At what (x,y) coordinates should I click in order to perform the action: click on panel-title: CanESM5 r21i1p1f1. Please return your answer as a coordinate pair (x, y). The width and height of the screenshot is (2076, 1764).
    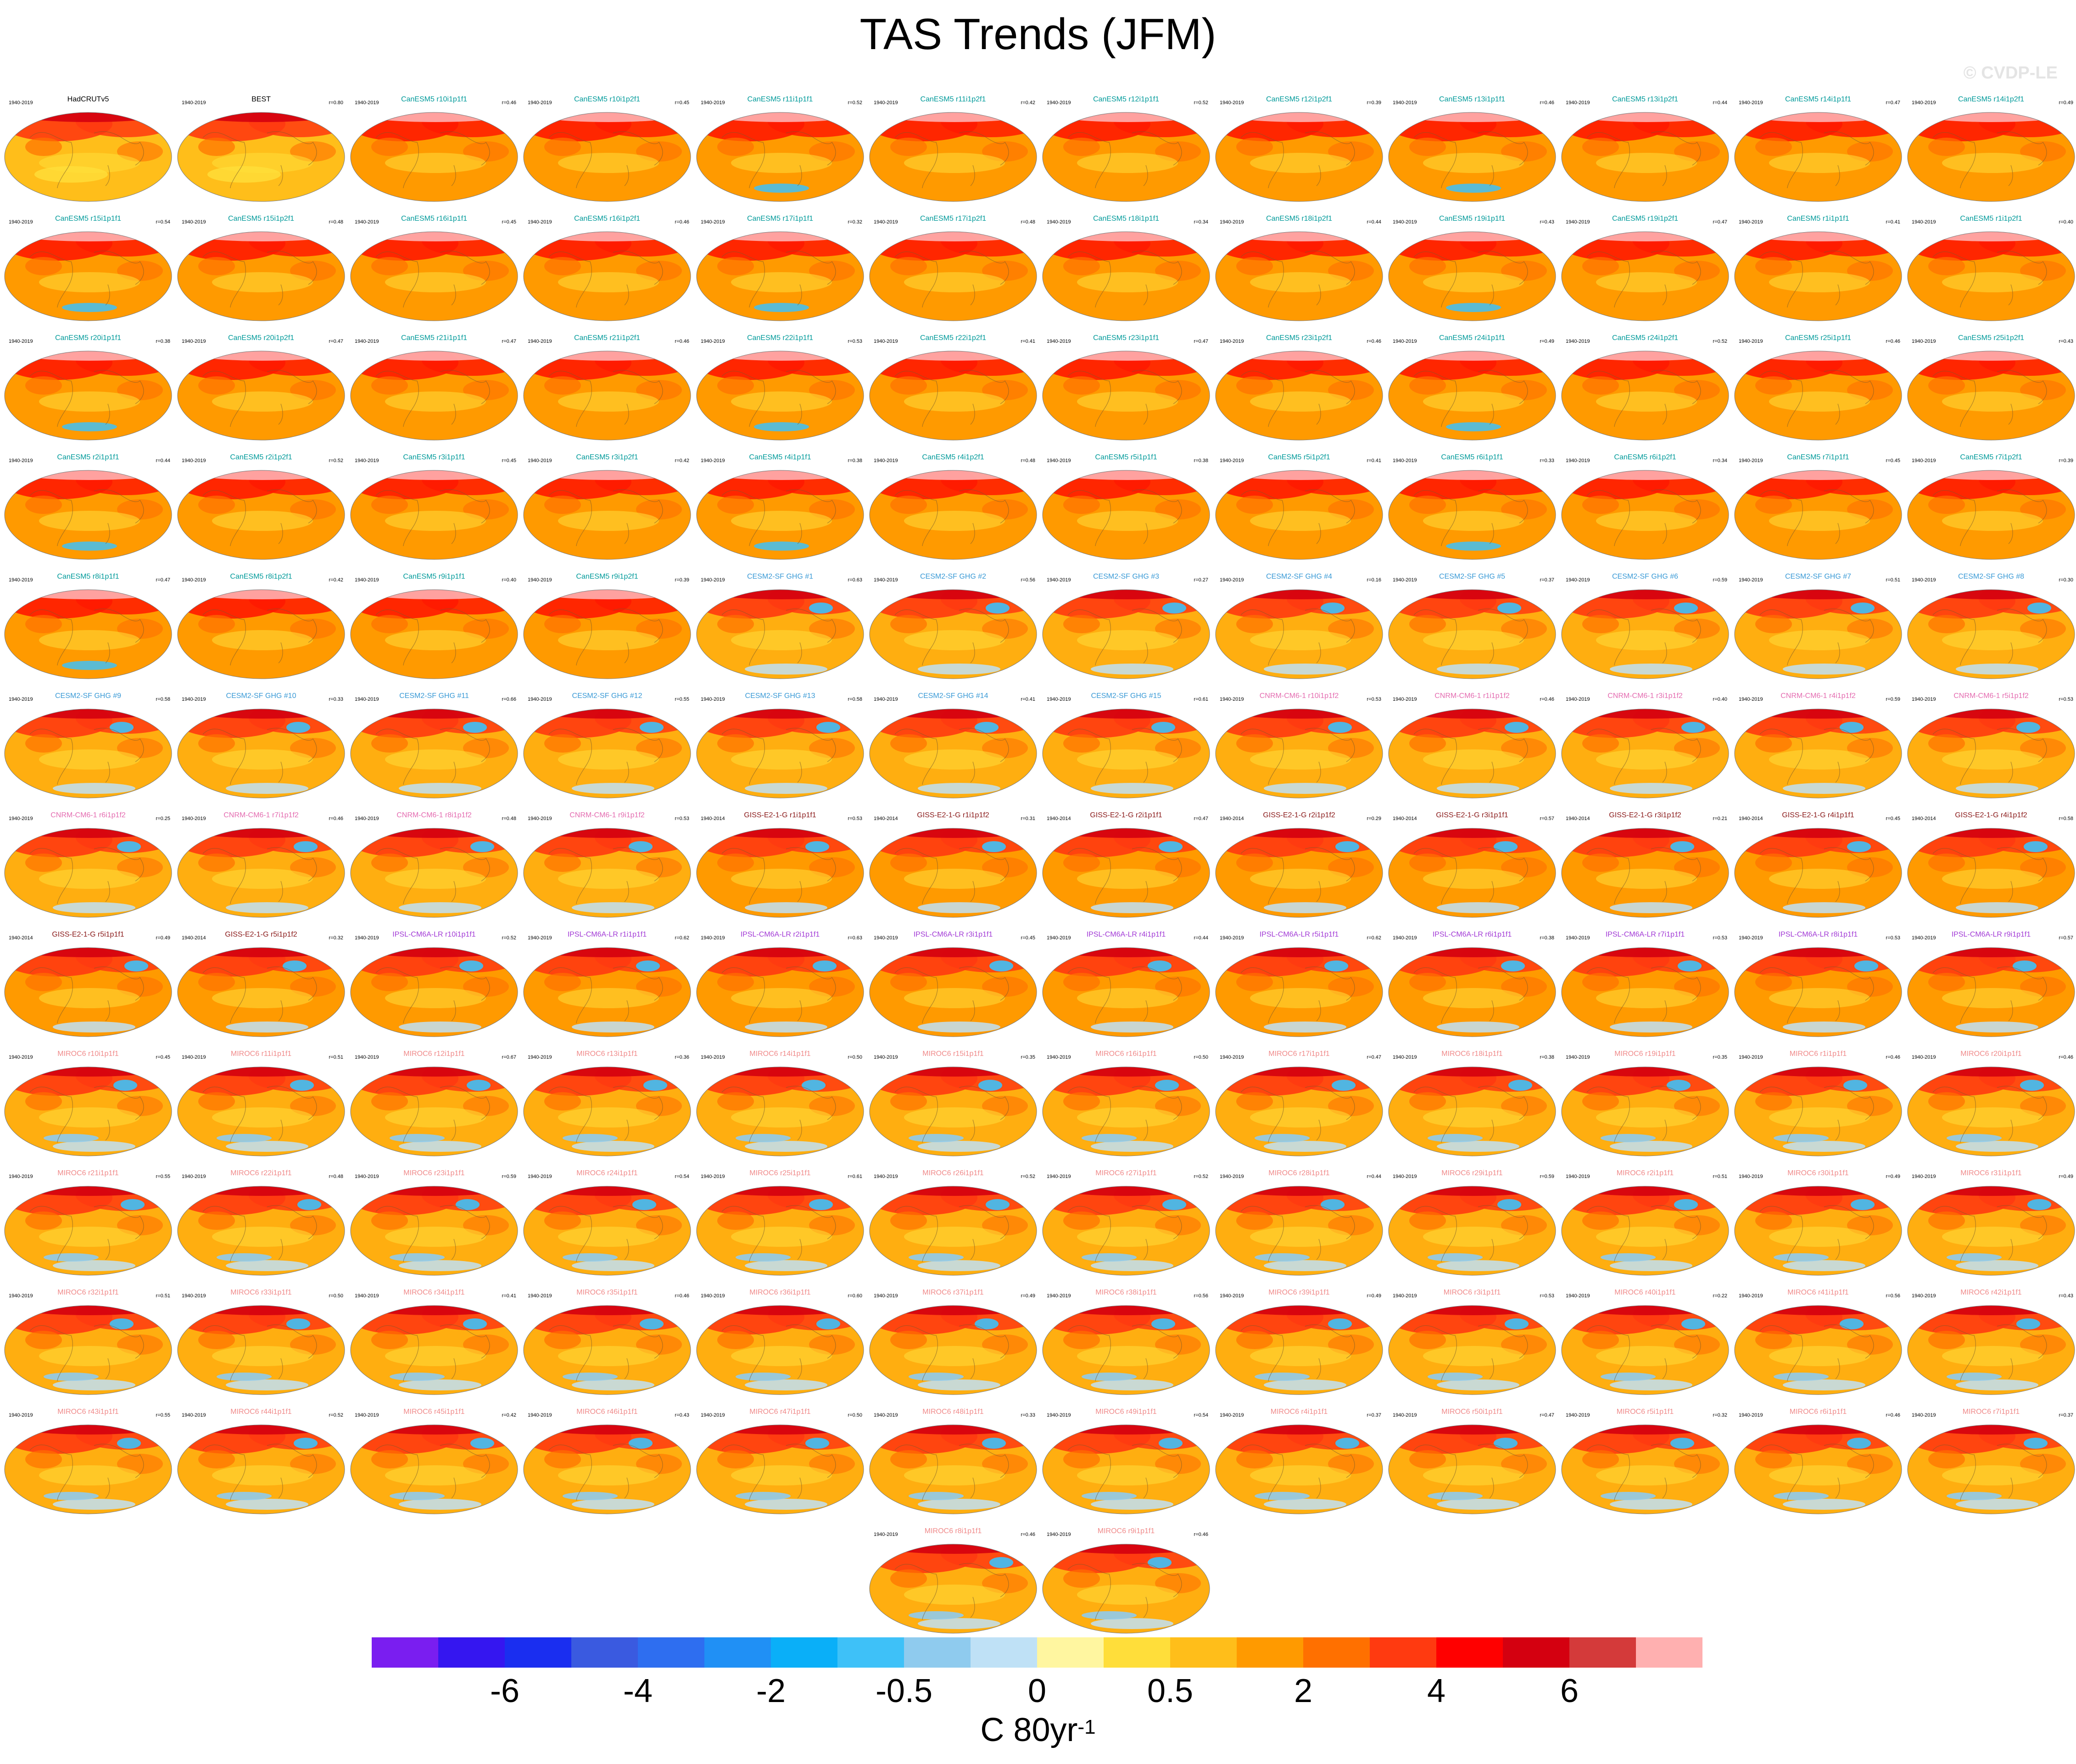
    Looking at the image, I should click on (434, 338).